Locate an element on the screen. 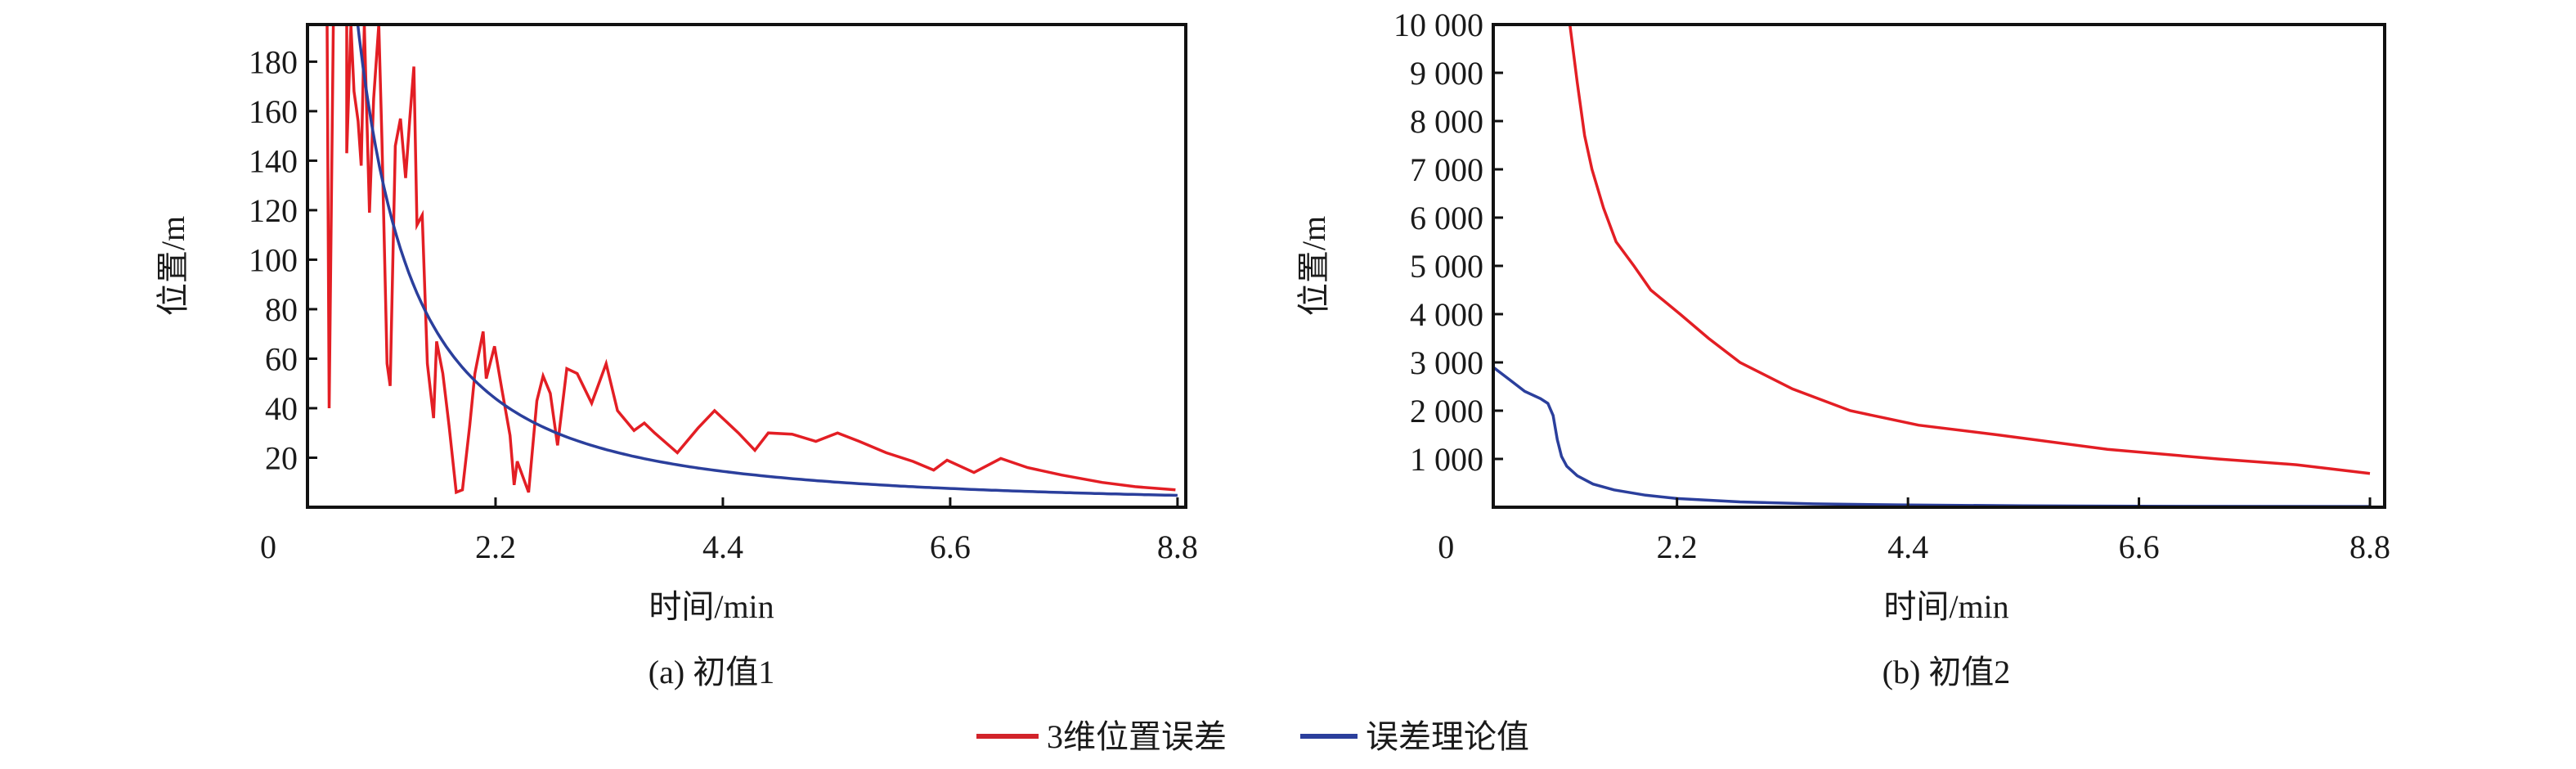 The height and width of the screenshot is (769, 2576). y-tick-label: 20 is located at coordinates (281, 458).